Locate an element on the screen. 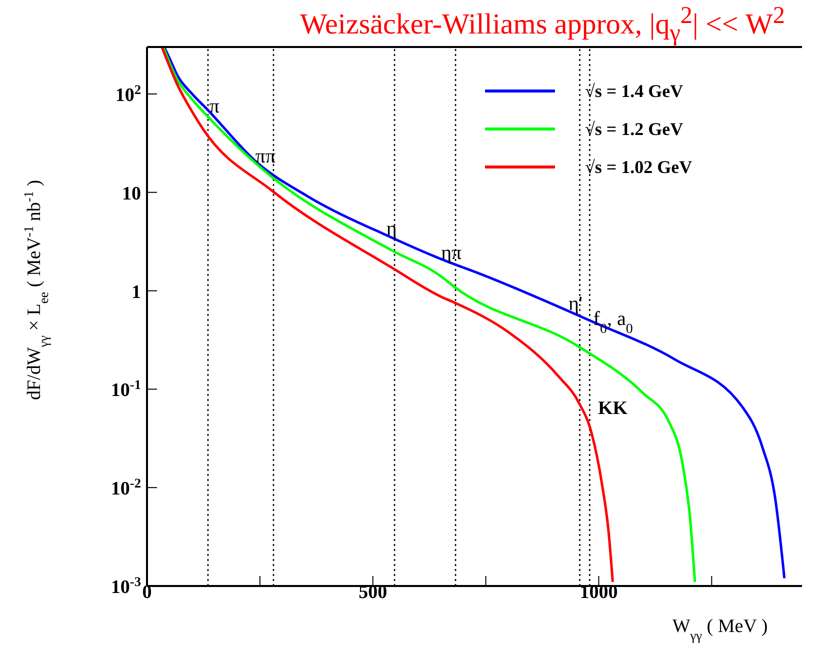 Image resolution: width=817 pixels, height=648 pixels. legend-label: √s = 1.4 GeV is located at coordinates (634, 91).